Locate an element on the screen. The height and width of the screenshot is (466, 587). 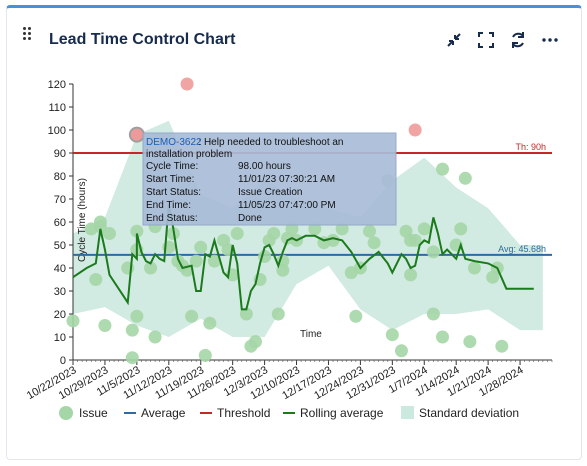
collapse-icon is located at coordinates (454, 40).